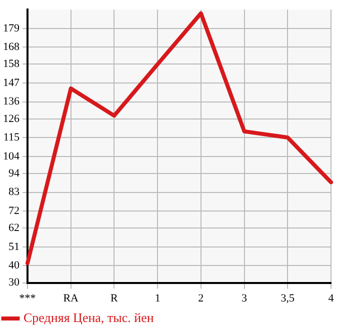 This screenshot has width=345, height=335. What do you see at coordinates (11, 102) in the screenshot?
I see `y-tick-label: 136` at bounding box center [11, 102].